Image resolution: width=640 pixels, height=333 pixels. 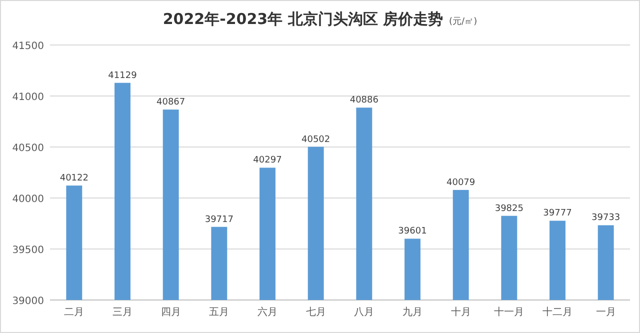 What do you see at coordinates (460, 312) in the screenshot?
I see `x-tick-label: 十月` at bounding box center [460, 312].